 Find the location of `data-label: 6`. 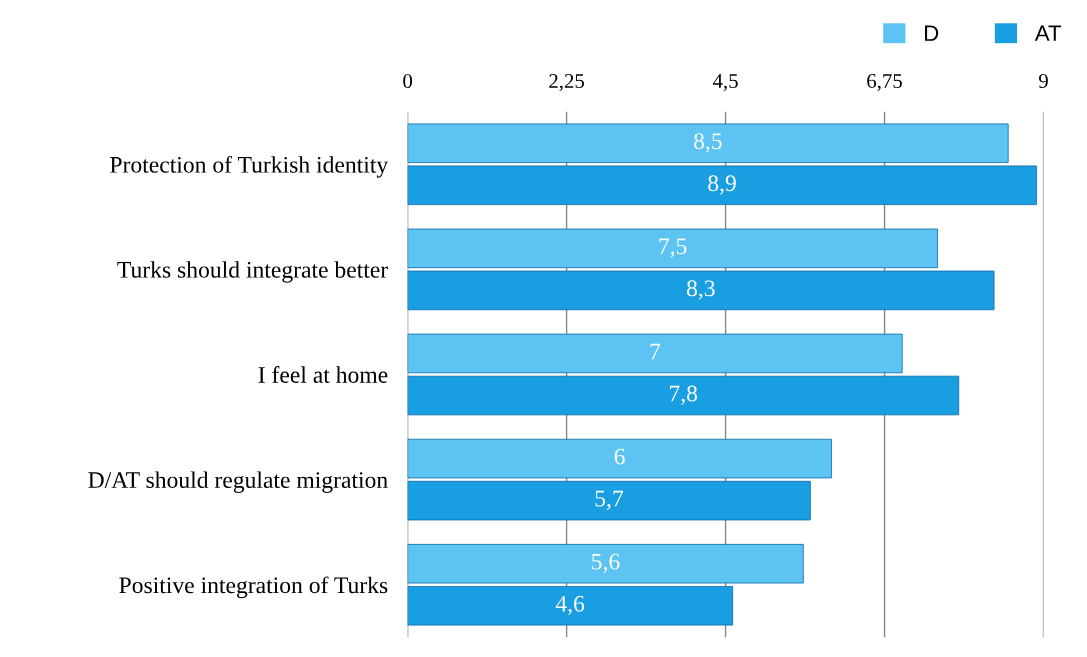

data-label: 6 is located at coordinates (619, 456).